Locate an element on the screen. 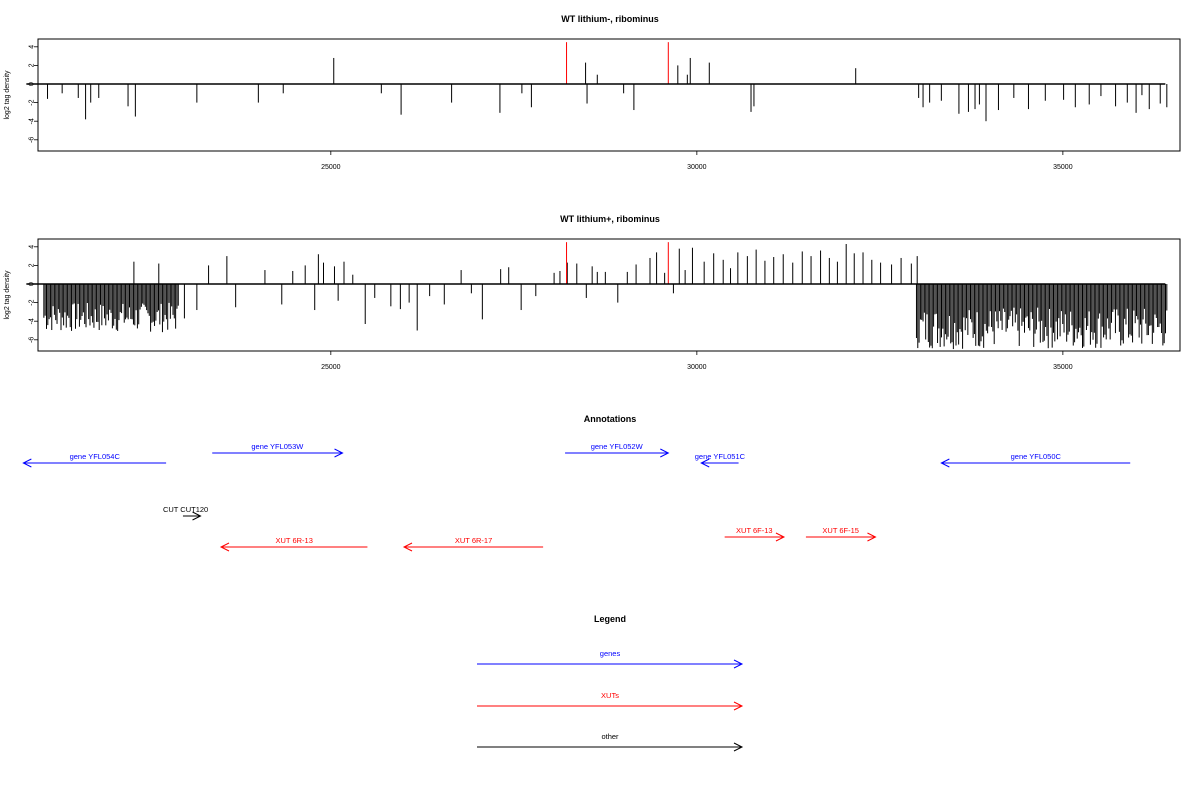 This screenshot has width=1200, height=805. legend-title: Legend is located at coordinates (610, 619).